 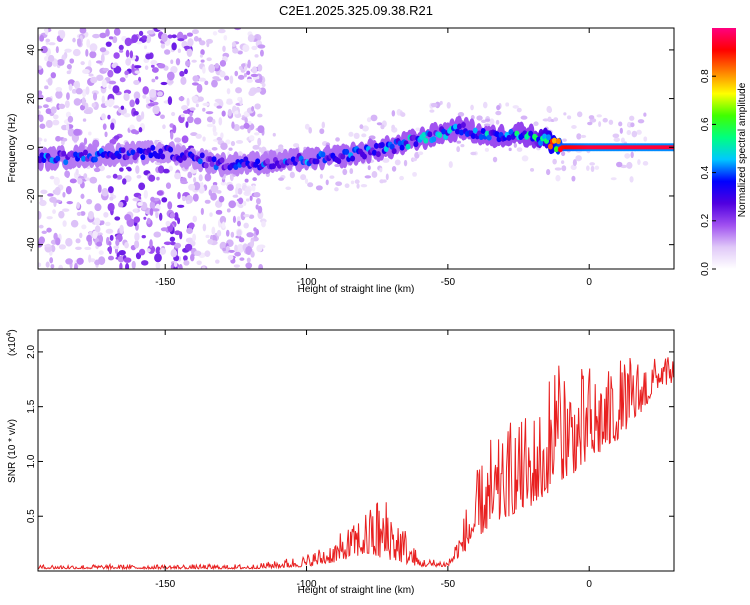 What do you see at coordinates (742, 149) in the screenshot?
I see `colorbar-label: Normalized spectral amplitude` at bounding box center [742, 149].